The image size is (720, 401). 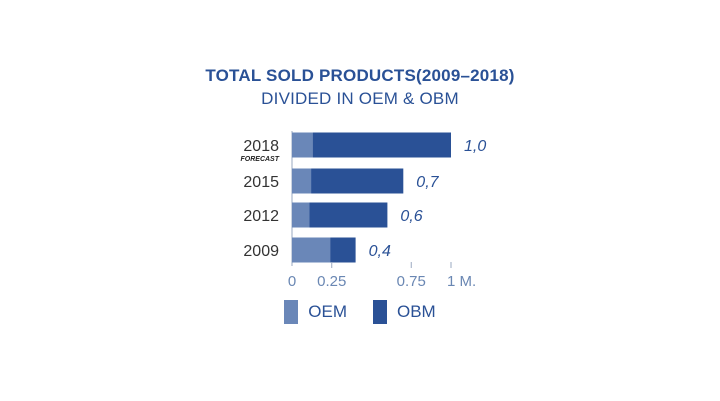 What do you see at coordinates (380, 251) in the screenshot?
I see `value-label-2009: 0,4` at bounding box center [380, 251].